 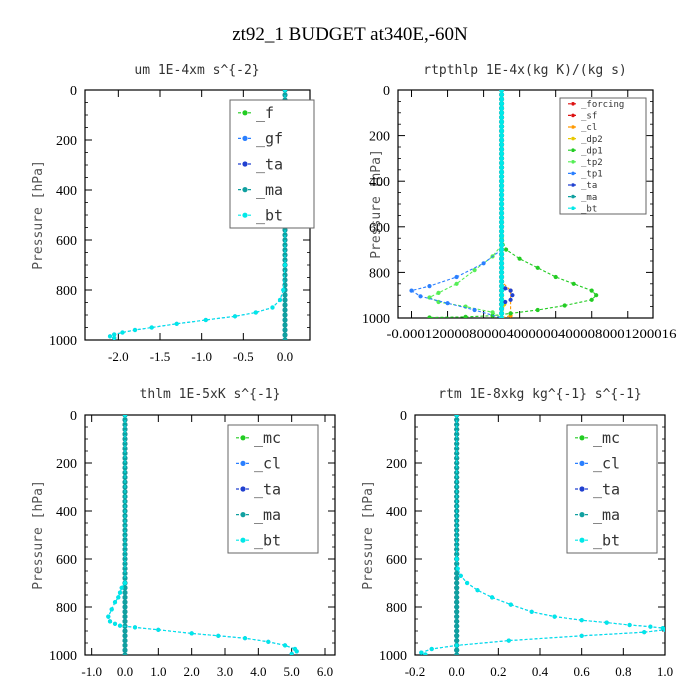 I want to click on x-tick-label: 1.0, so click(x=158, y=671).